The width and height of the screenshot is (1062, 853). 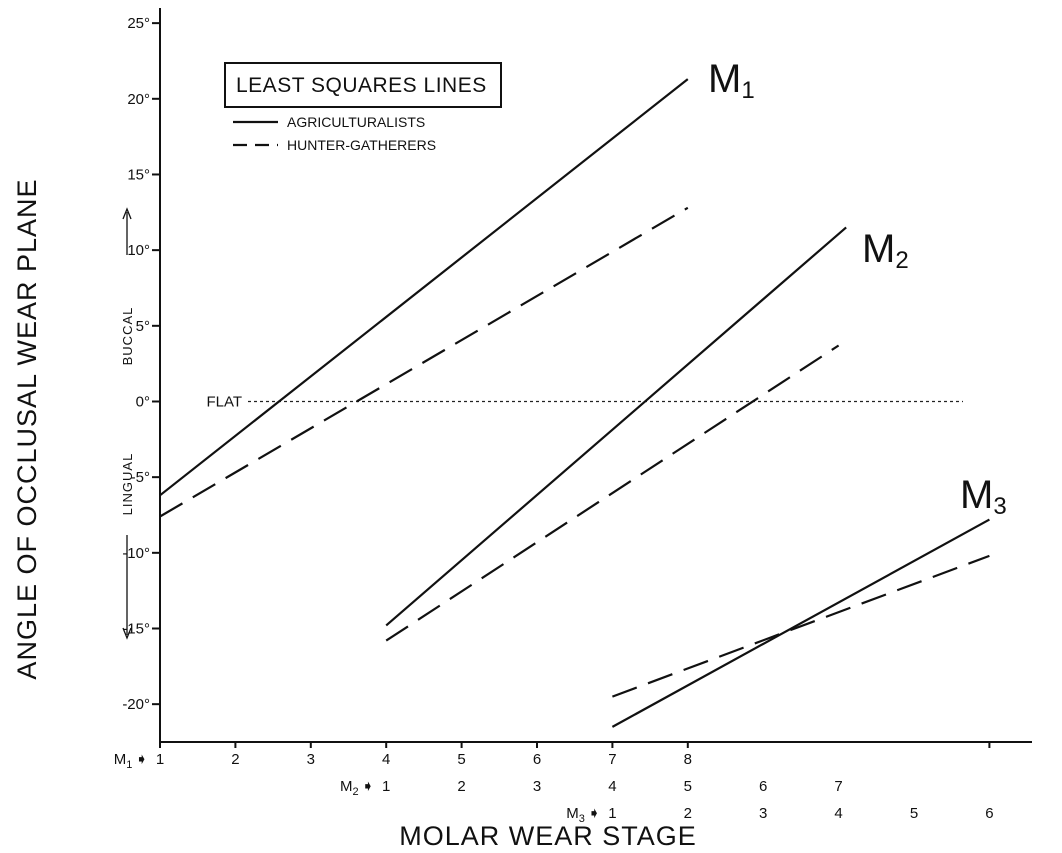 I want to click on y-tick-label: 20°, so click(x=138, y=99).